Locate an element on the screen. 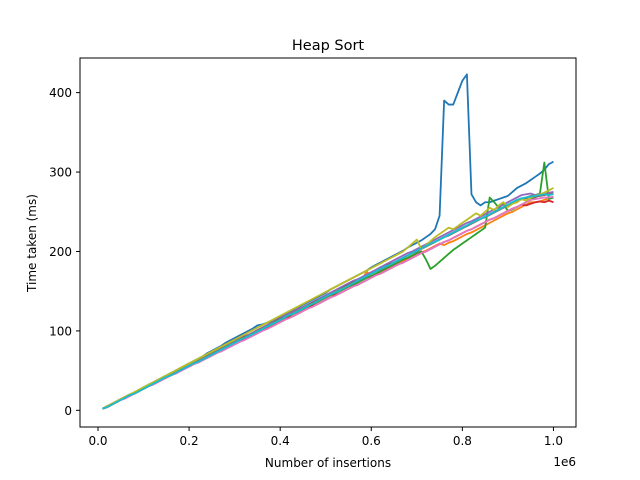 This screenshot has width=640, height=480. x-tick-label: 0.0 is located at coordinates (97, 441).